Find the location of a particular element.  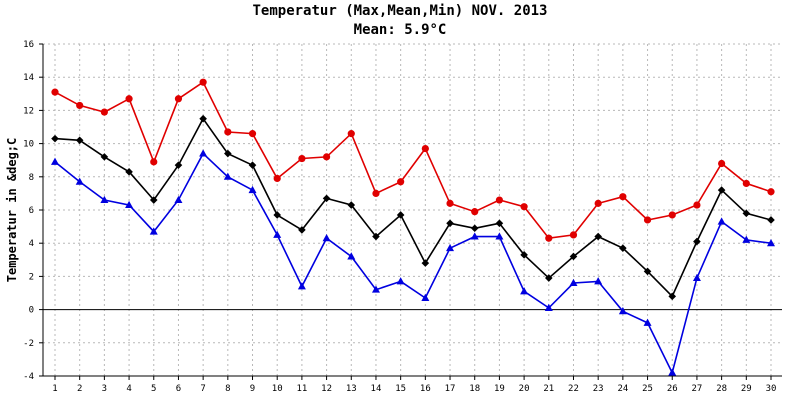

x-tick-label: 24 is located at coordinates (622, 389).